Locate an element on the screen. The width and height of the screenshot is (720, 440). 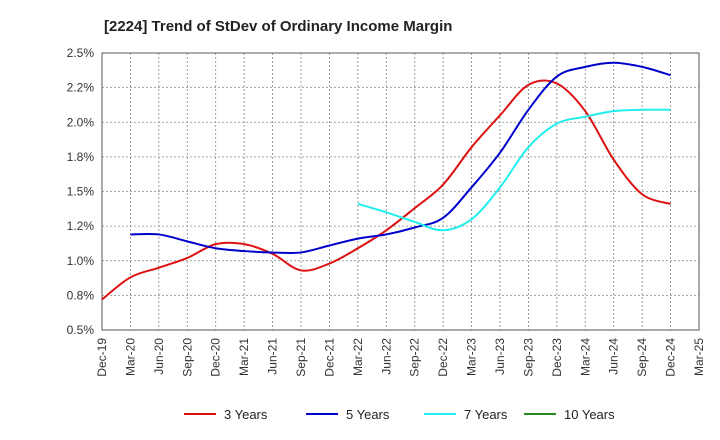
y-tick-label: 0.8% is located at coordinates (81, 295).